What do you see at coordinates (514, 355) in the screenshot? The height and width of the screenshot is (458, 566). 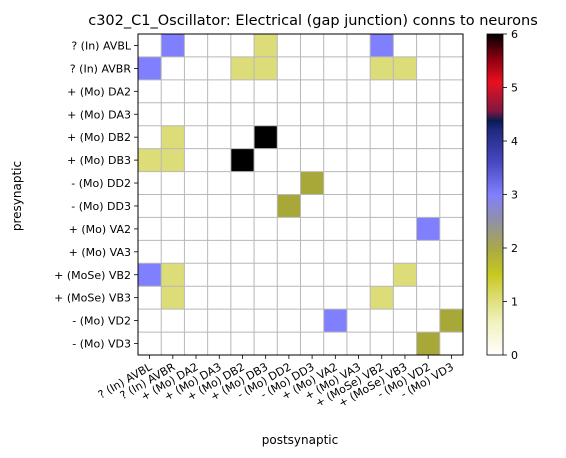 I see `colorbar-tick-label: 0` at bounding box center [514, 355].